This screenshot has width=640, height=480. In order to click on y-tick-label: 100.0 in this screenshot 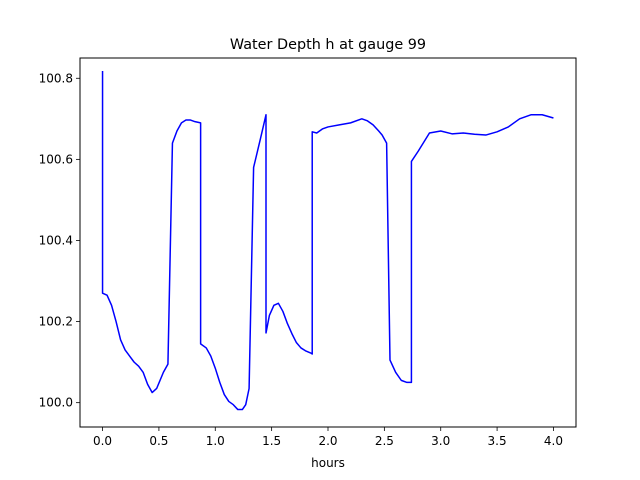, I will do `click(56, 403)`.